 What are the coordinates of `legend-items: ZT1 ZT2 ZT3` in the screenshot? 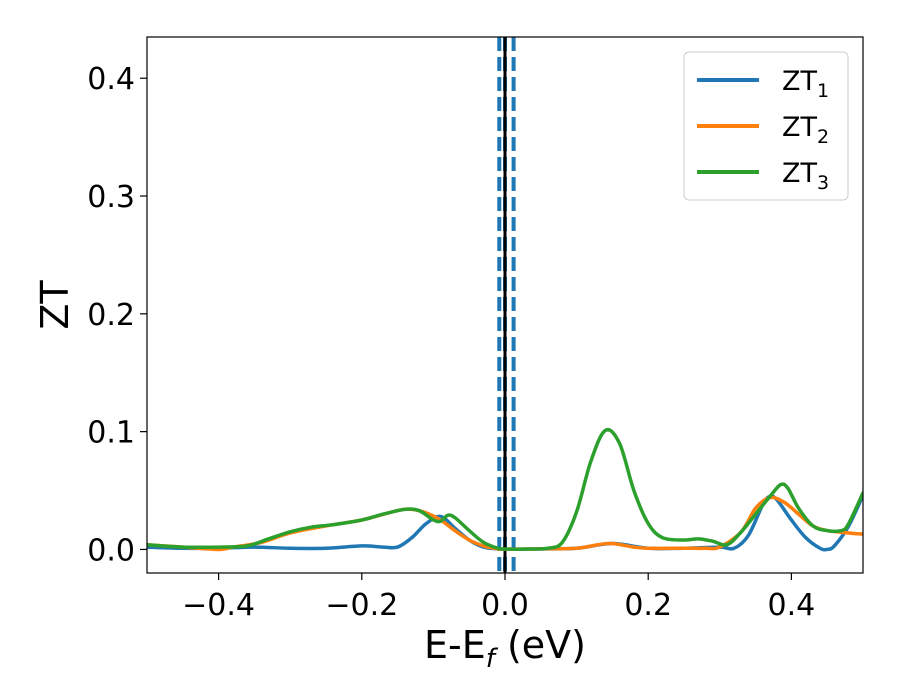 It's located at (763, 130).